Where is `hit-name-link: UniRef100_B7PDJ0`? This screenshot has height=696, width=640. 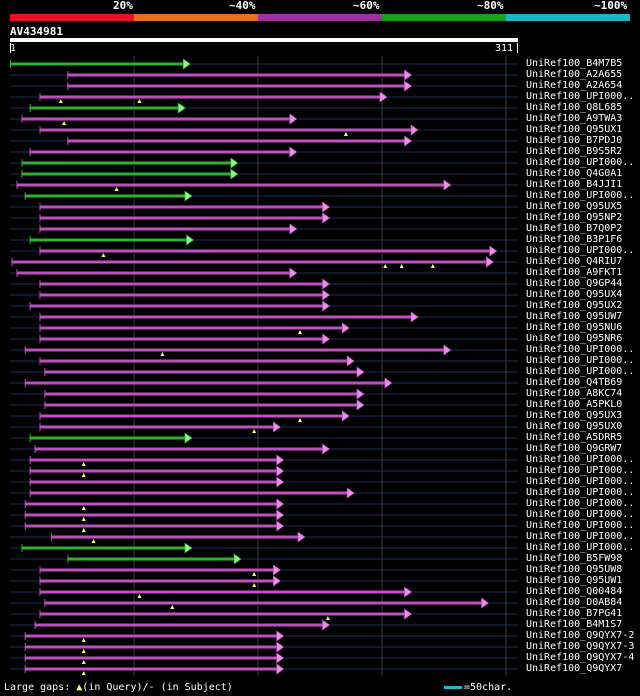
hit-name-link: UniRef100_B7PDJ0 is located at coordinates (574, 140).